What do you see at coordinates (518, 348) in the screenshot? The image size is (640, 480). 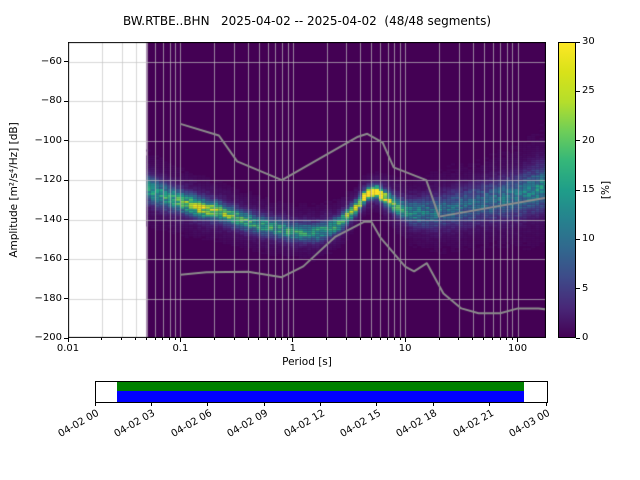 I see `x-tick-label: 100` at bounding box center [518, 348].